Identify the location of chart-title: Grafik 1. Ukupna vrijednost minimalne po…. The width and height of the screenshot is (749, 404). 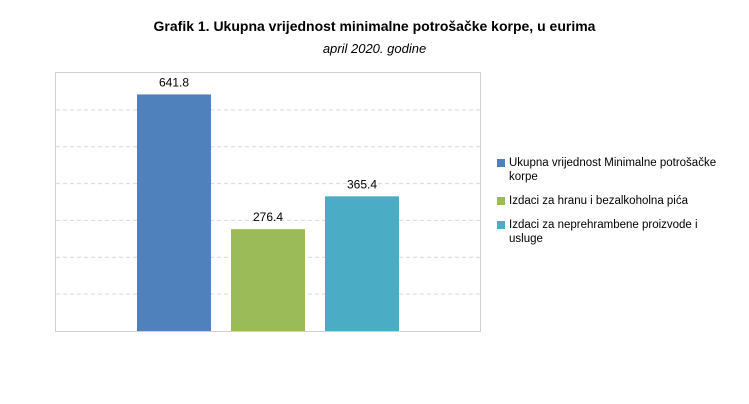
(374, 26).